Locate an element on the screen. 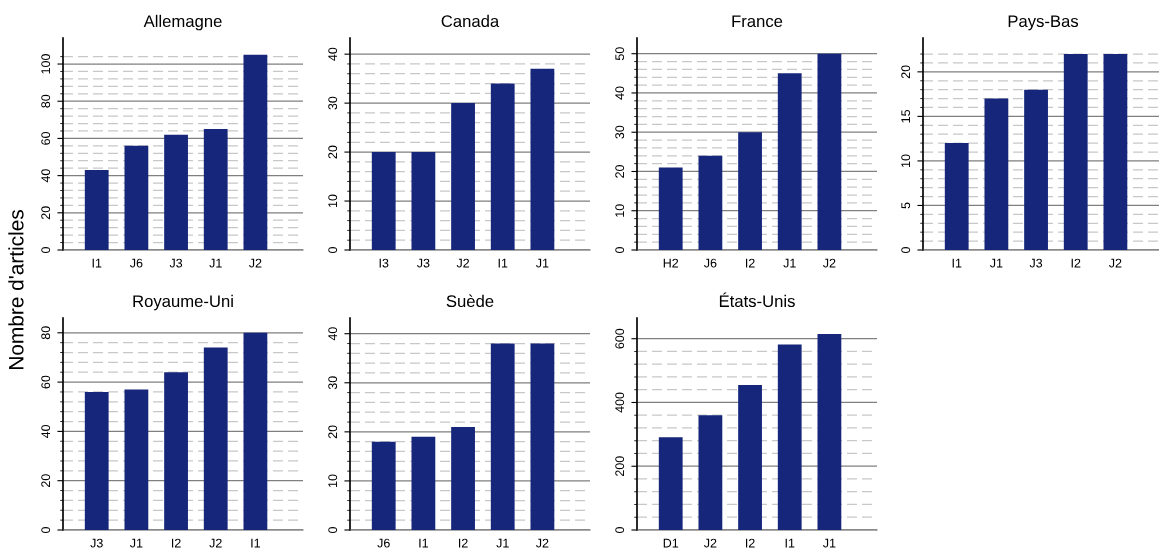  y-tick-label: 400 is located at coordinates (620, 402).